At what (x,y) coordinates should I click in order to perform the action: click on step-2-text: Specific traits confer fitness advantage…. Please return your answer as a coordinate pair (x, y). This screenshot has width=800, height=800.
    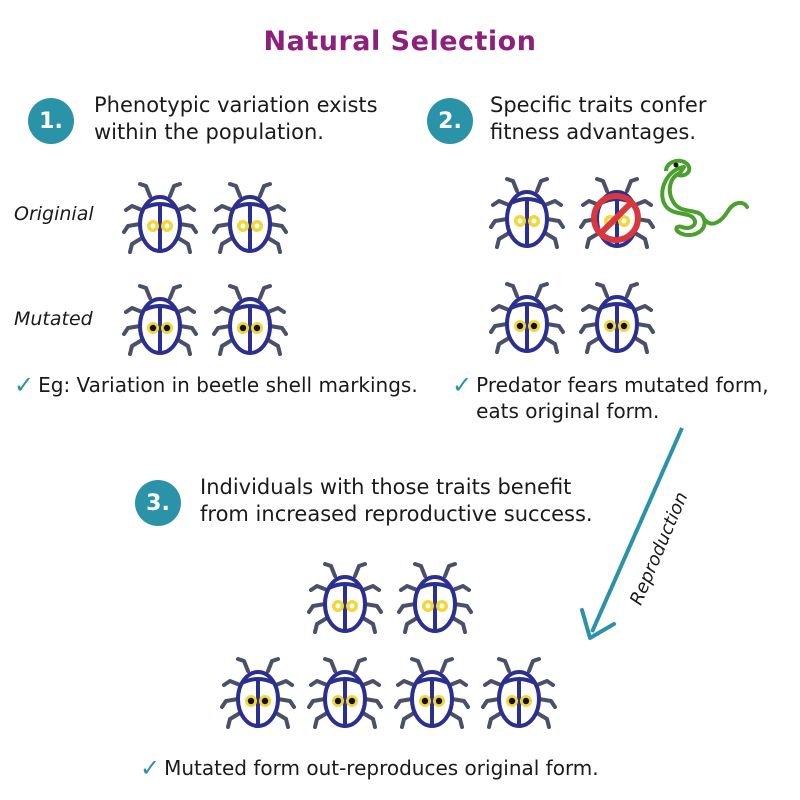
    Looking at the image, I should click on (598, 119).